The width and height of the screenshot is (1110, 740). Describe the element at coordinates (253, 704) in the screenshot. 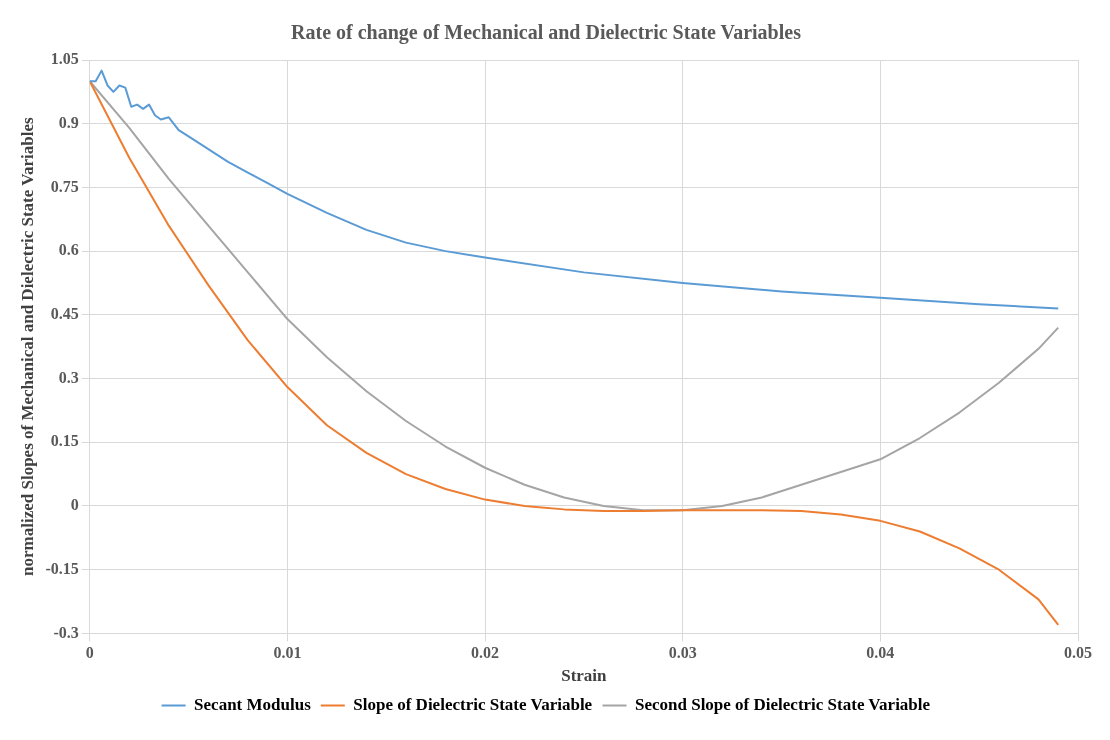

I see `legend-label: Secant Modulus` at that location.